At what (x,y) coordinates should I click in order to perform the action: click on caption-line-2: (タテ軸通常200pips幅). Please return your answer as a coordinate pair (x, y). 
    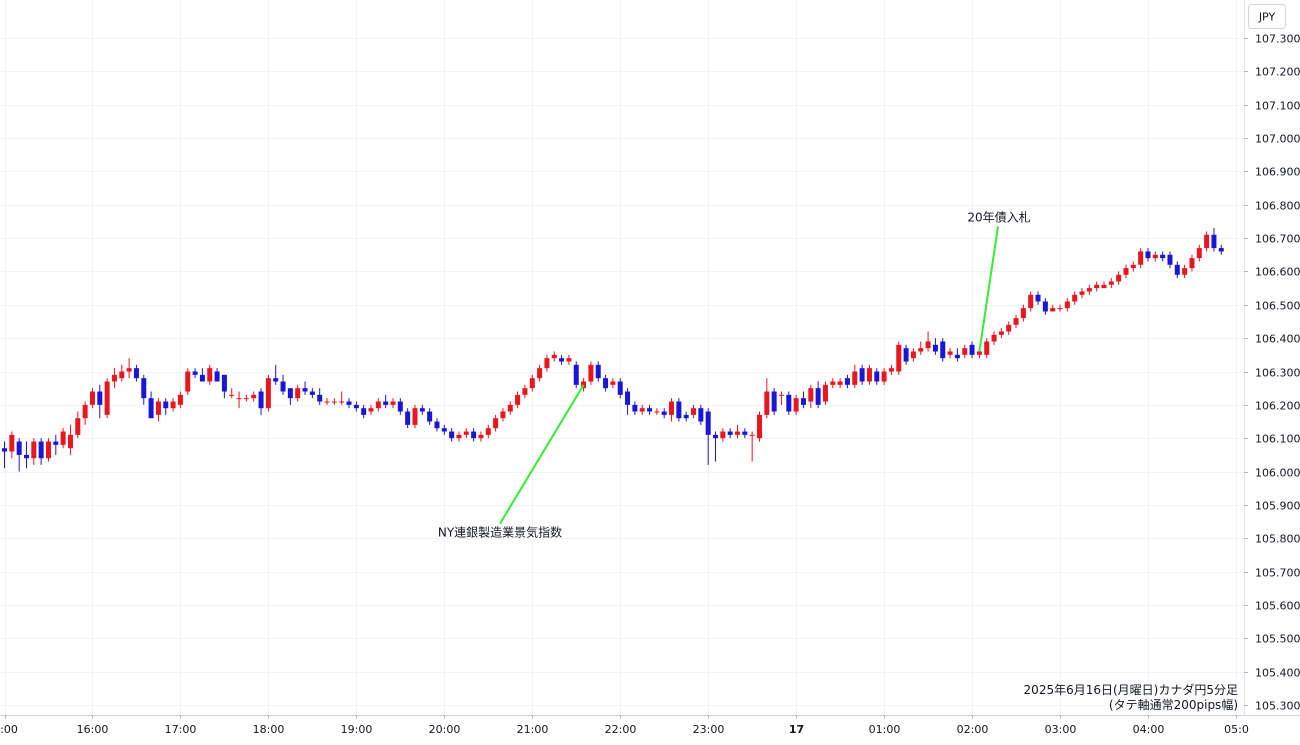
    Looking at the image, I should click on (1173, 704).